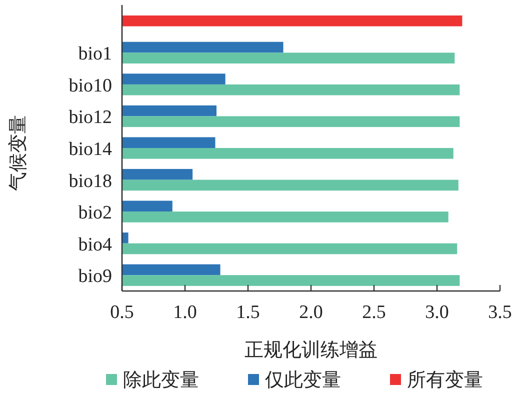 The image size is (527, 401). Describe the element at coordinates (90, 85) in the screenshot. I see `y-tick-label: bio10` at that location.